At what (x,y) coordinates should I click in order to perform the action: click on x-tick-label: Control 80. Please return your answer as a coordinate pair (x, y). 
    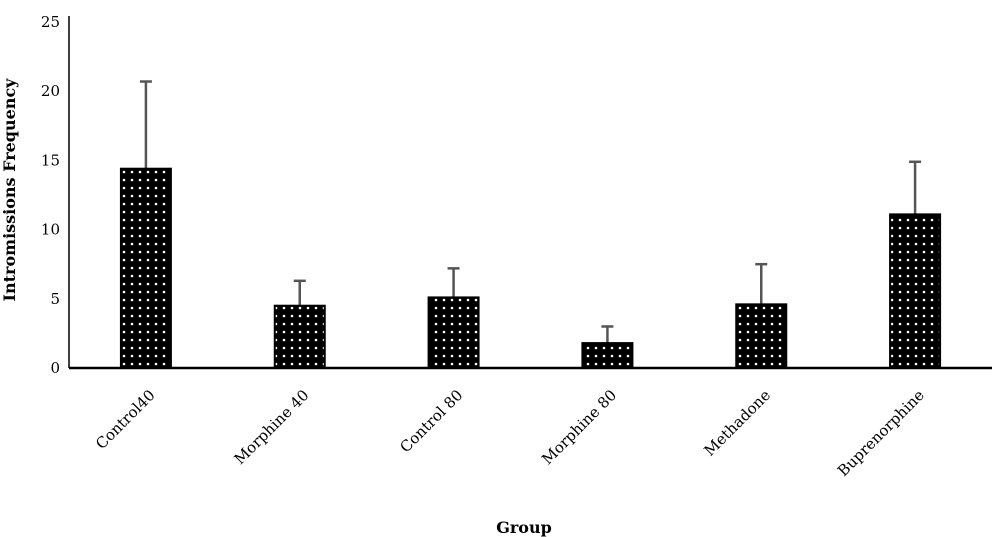
    Looking at the image, I should click on (431, 421).